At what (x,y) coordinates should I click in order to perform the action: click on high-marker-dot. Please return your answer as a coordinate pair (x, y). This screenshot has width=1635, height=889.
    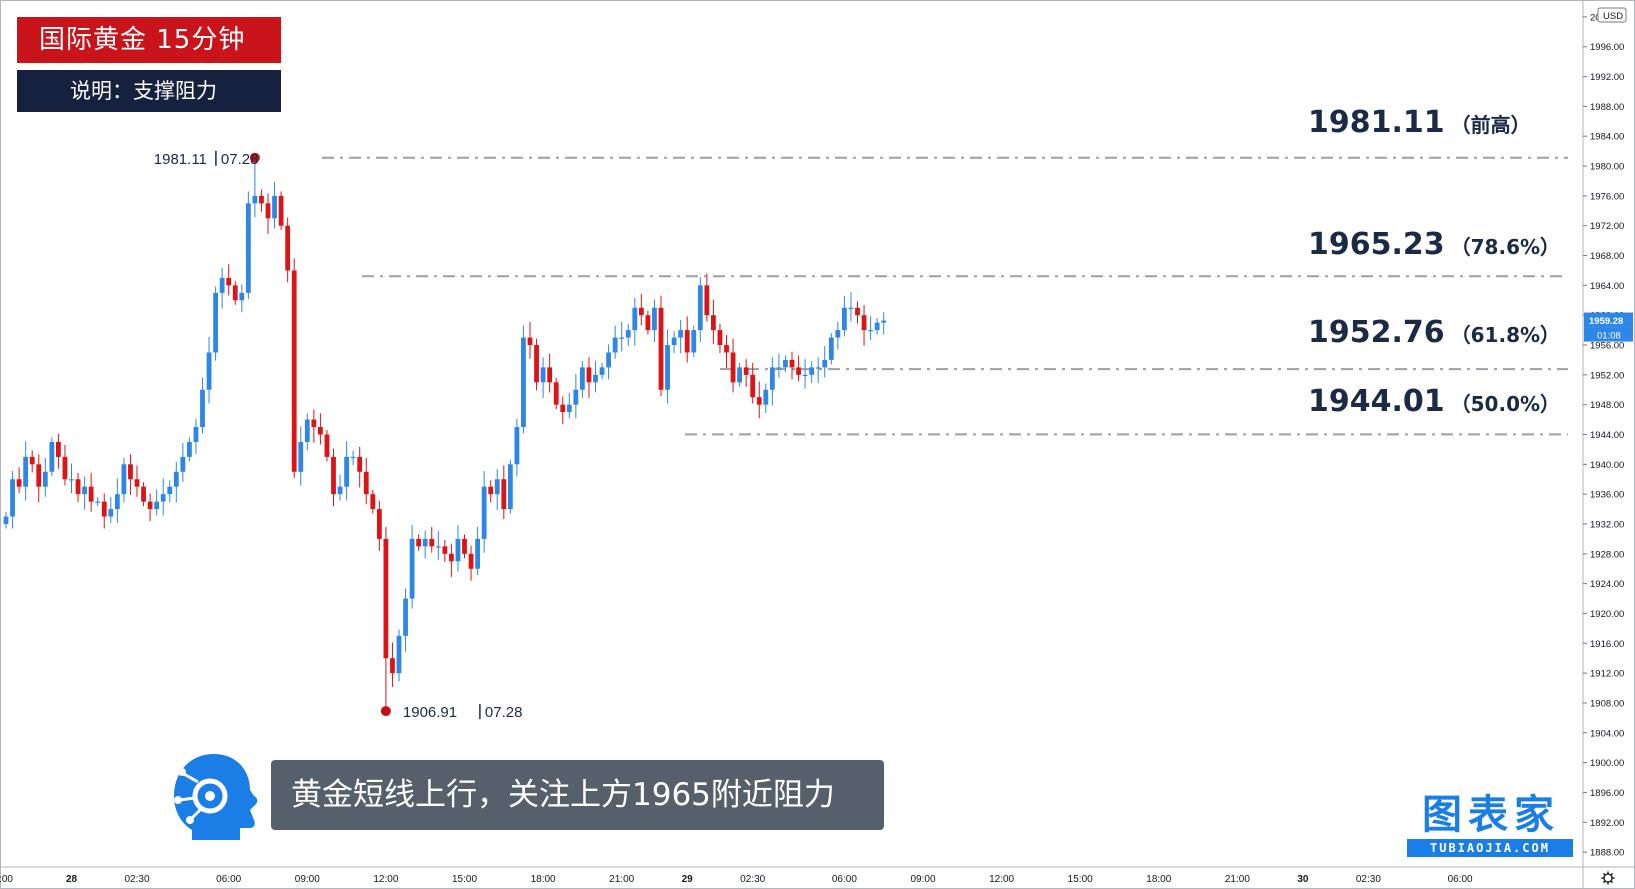
    Looking at the image, I should click on (254, 157).